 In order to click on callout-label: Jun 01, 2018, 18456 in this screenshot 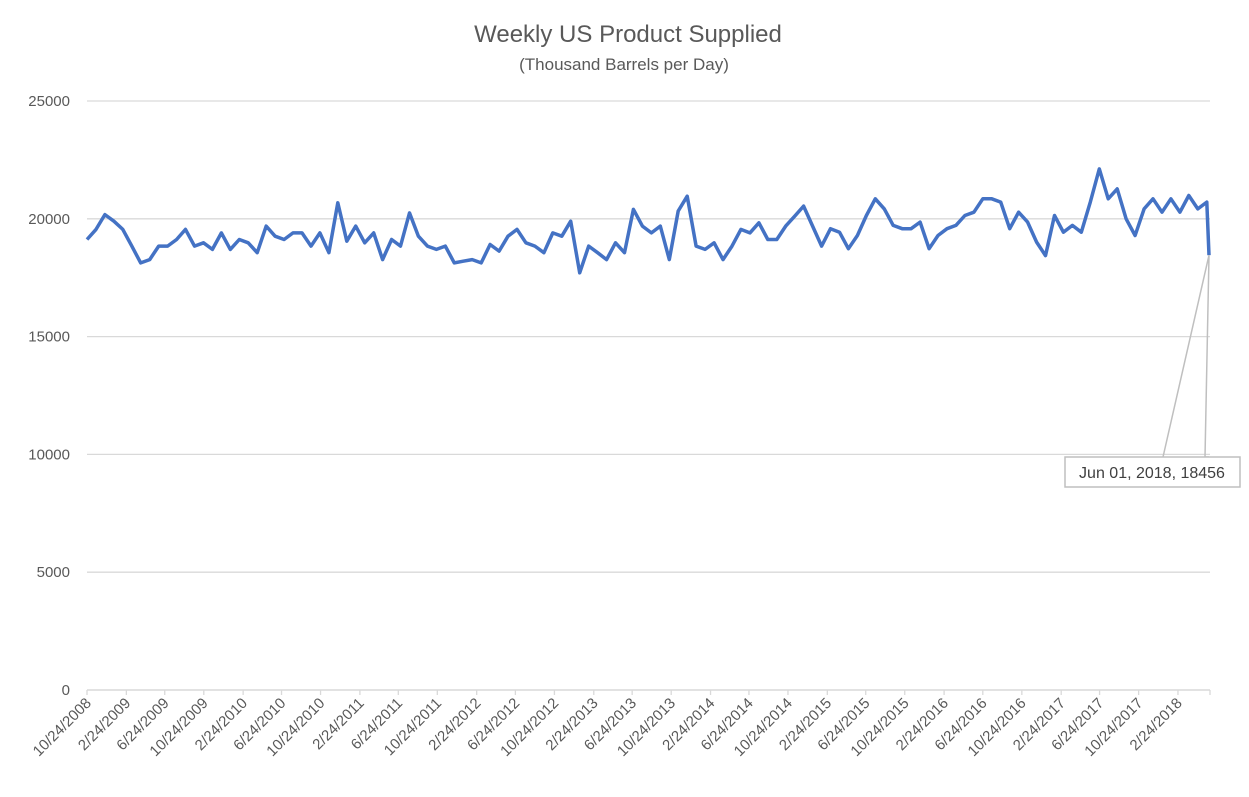, I will do `click(1152, 473)`.